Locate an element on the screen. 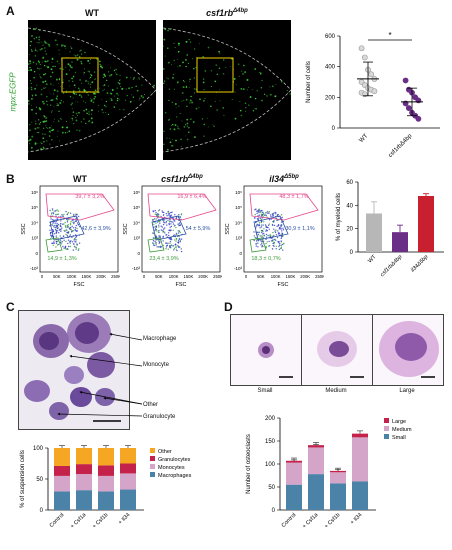 Image resolution: width=452 pixels, height=550 pixels. gate-mid is located at coordinates (169, 228).